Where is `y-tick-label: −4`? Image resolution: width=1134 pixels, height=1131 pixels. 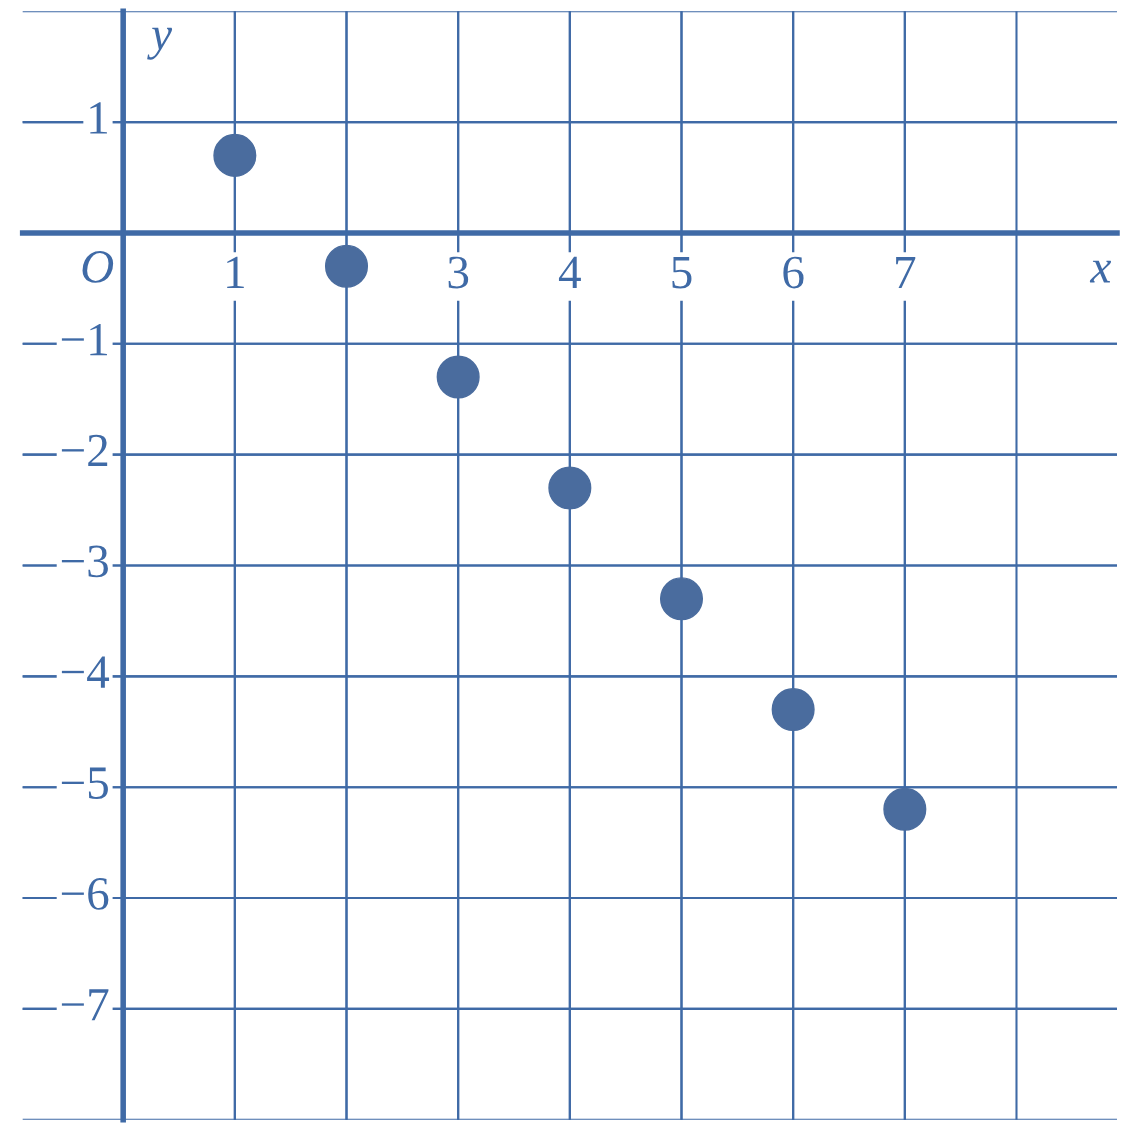
y-tick-label: −4 is located at coordinates (85, 672).